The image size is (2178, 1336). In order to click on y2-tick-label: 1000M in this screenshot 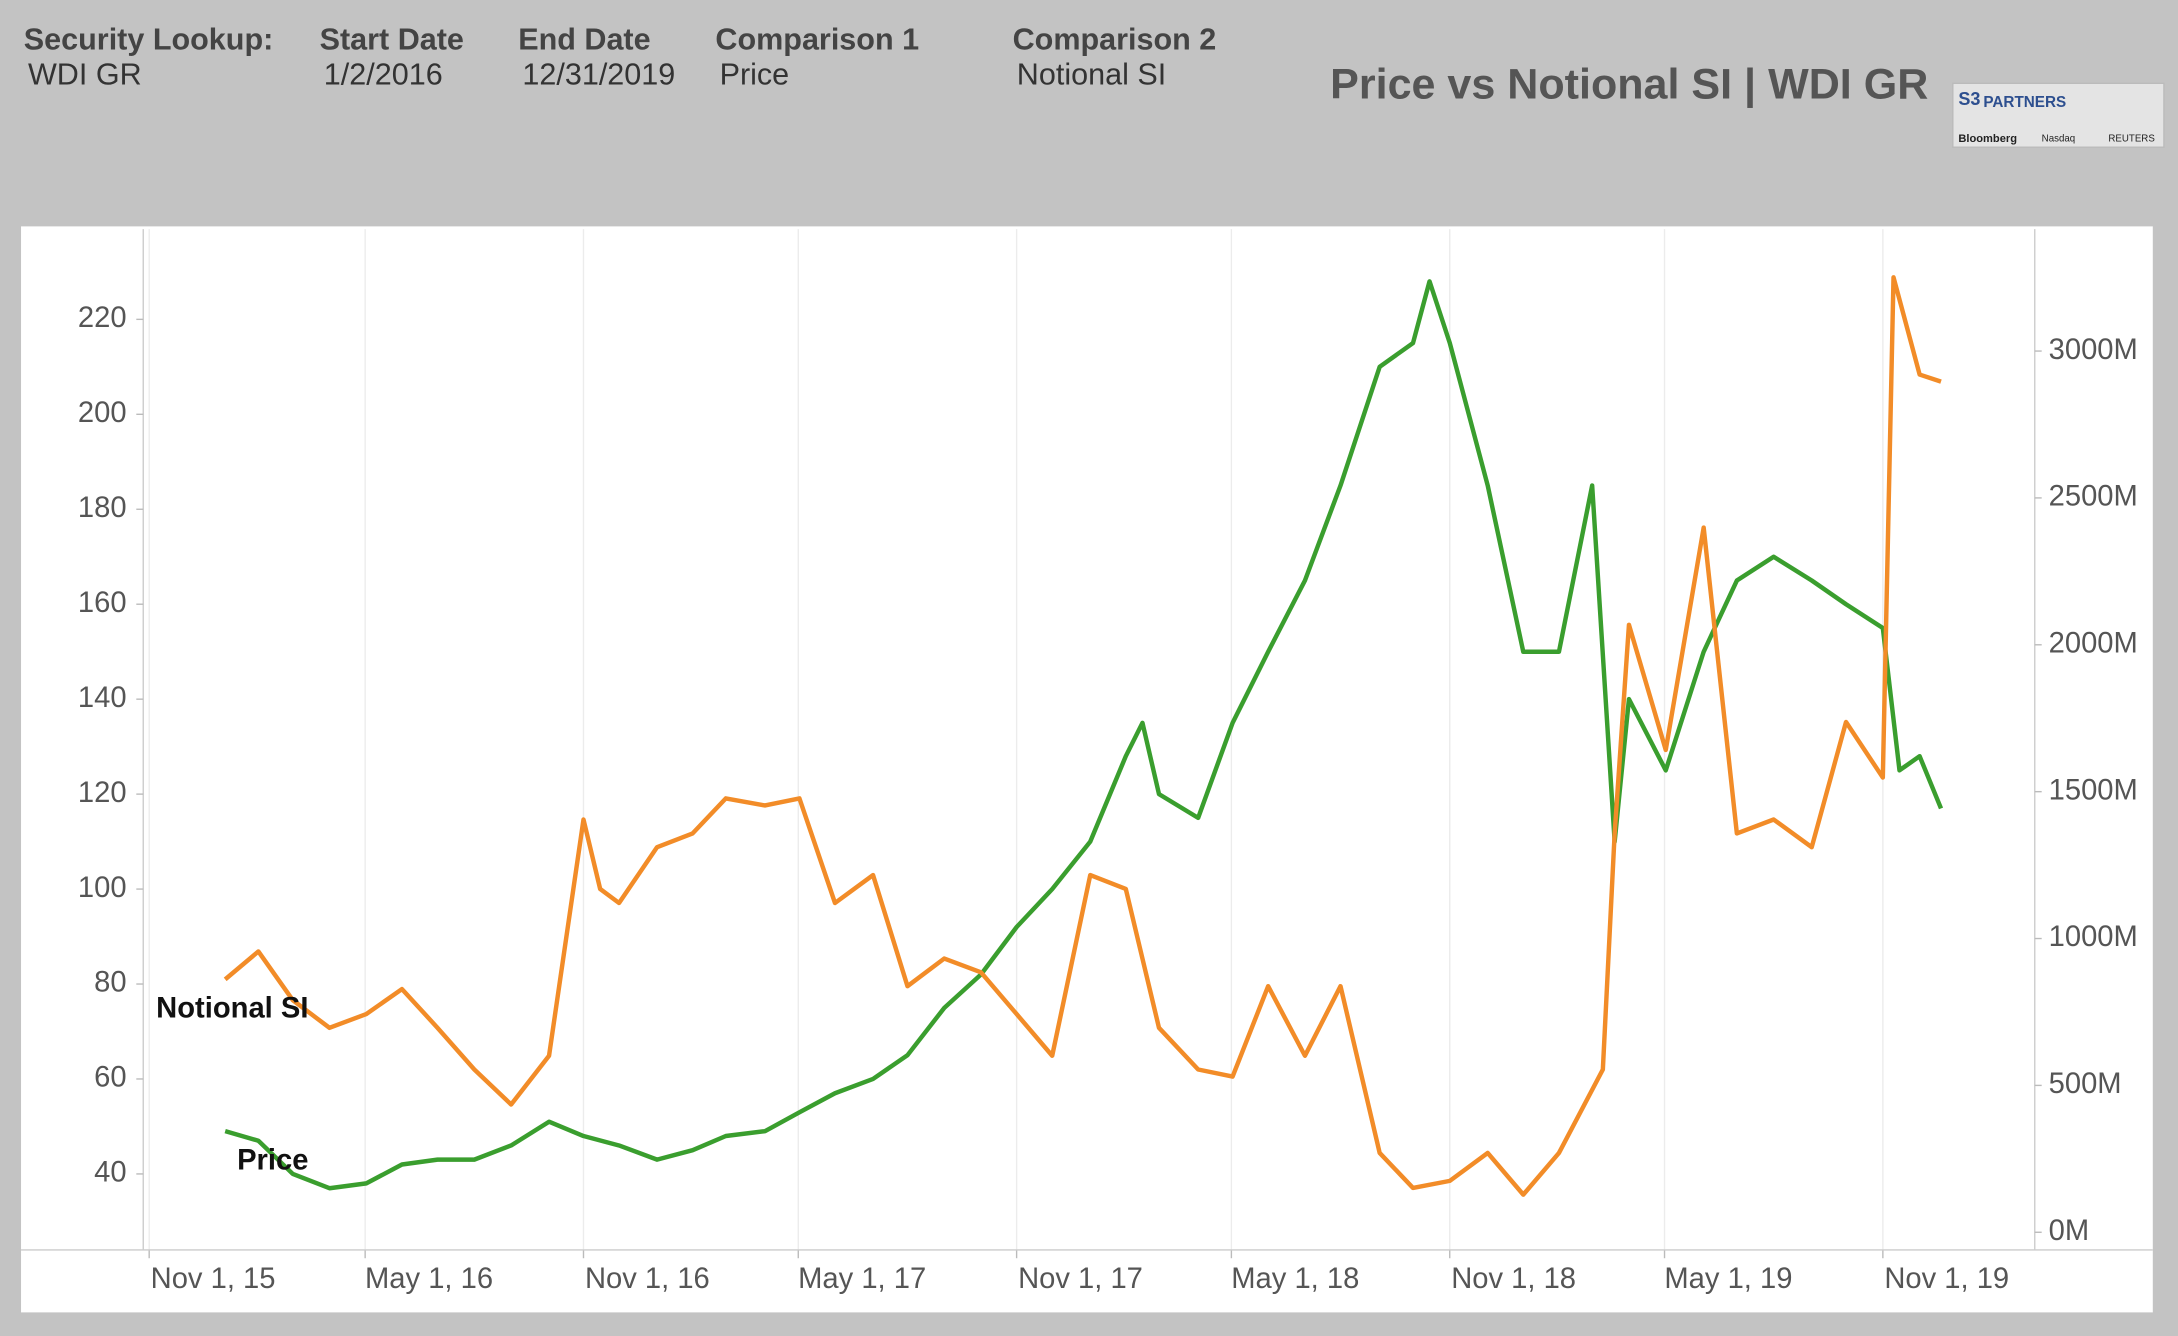, I will do `click(2093, 937)`.